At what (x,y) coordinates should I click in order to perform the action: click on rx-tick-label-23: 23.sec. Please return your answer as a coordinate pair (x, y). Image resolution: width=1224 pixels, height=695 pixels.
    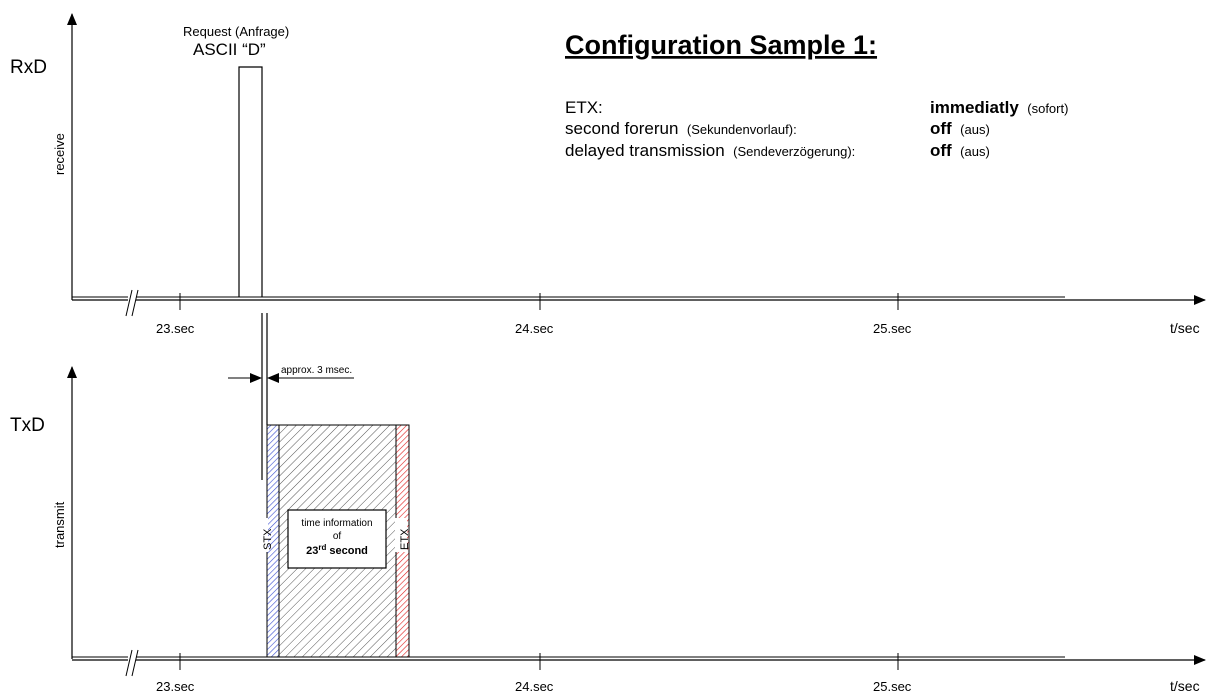
    Looking at the image, I should click on (175, 328).